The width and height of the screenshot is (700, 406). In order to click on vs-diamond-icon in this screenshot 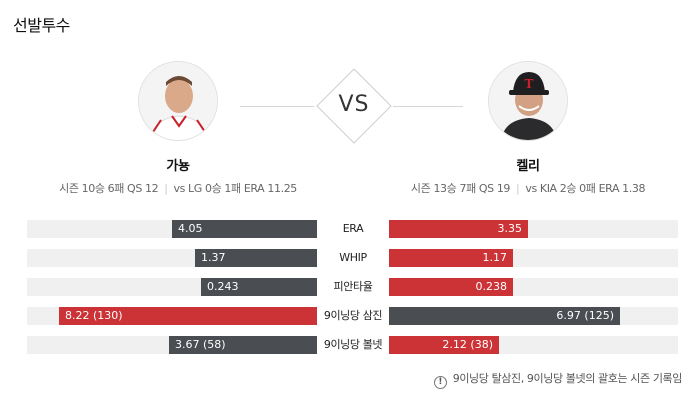, I will do `click(354, 106)`.